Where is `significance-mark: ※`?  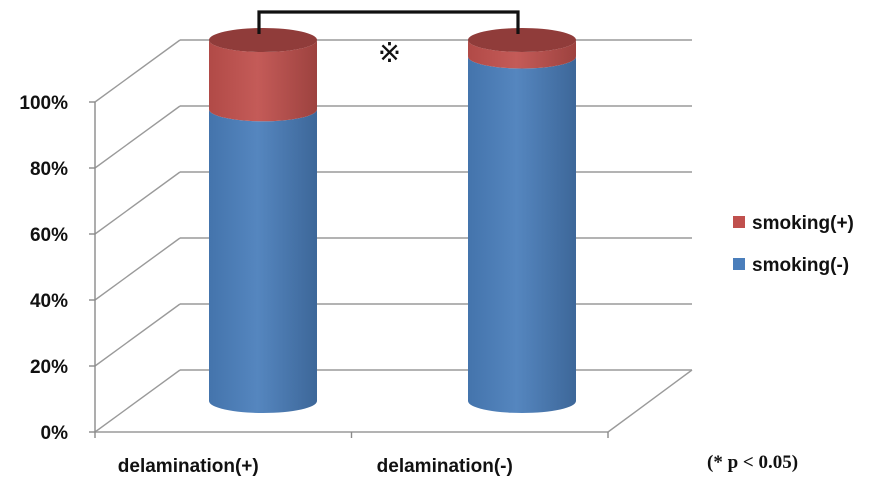 significance-mark: ※ is located at coordinates (389, 52).